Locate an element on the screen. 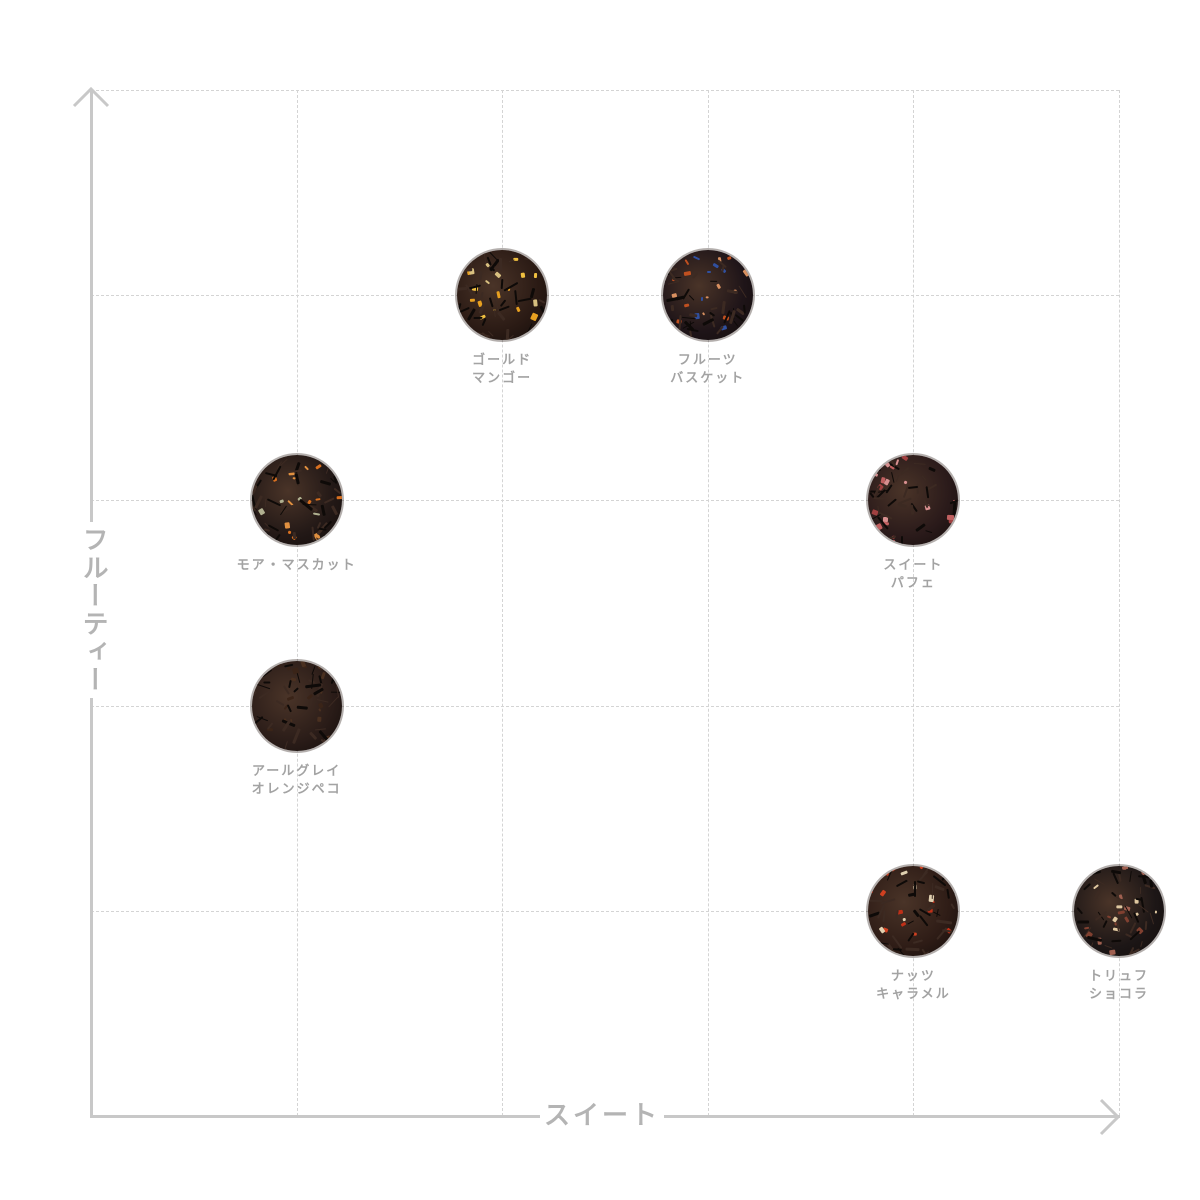 This screenshot has width=1200, height=1200. tea-point: スイート パフェ is located at coordinates (913, 524).